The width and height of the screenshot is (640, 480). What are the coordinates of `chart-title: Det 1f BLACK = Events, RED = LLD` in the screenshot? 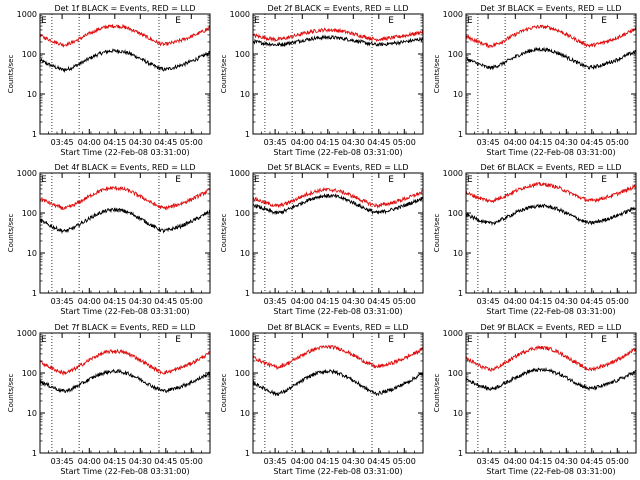 It's located at (124, 8).